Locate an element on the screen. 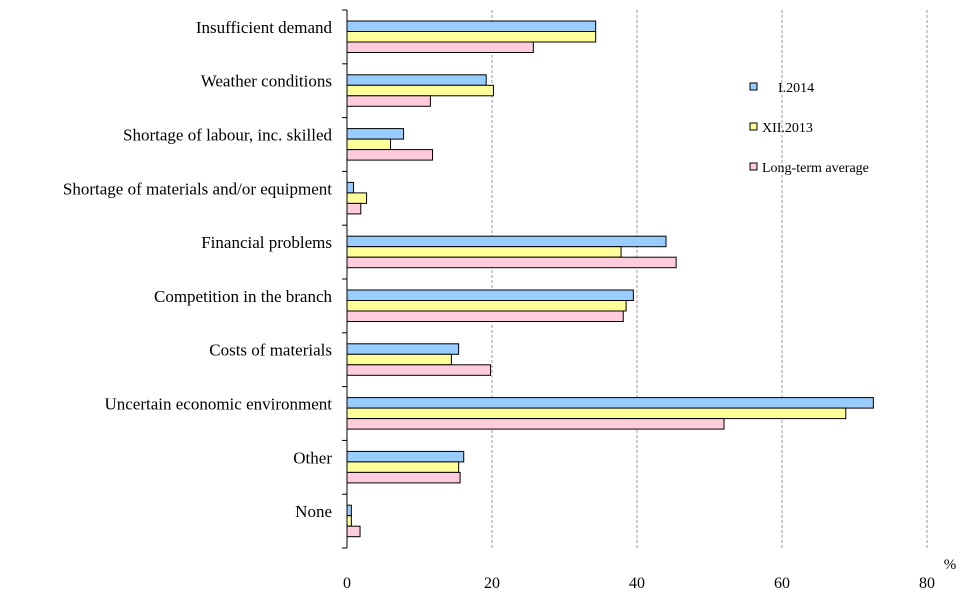 This screenshot has height=592, width=960. x-tick-labels: 0 20 40 60 80 is located at coordinates (639, 583).